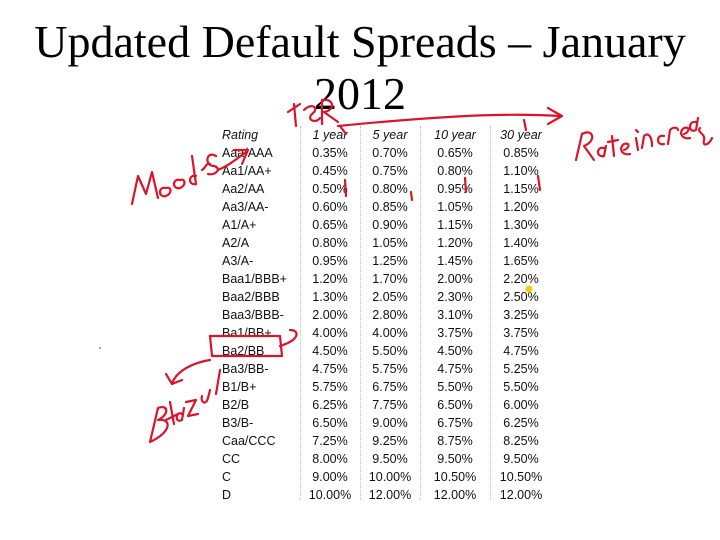  What do you see at coordinates (521, 351) in the screenshot?
I see `cell-30-year: 4.75%` at bounding box center [521, 351].